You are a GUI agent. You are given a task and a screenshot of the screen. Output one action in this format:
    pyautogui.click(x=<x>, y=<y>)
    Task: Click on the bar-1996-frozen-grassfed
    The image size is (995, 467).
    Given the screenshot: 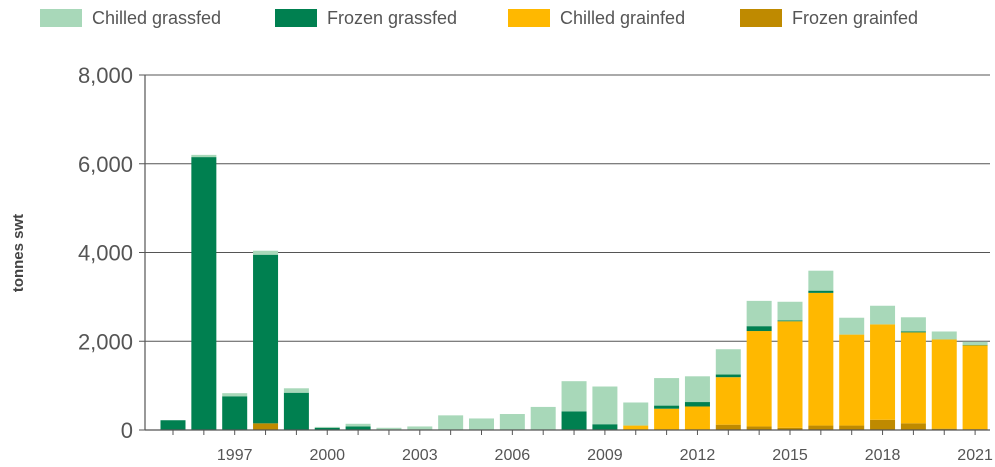 What is the action you would take?
    pyautogui.click(x=204, y=293)
    